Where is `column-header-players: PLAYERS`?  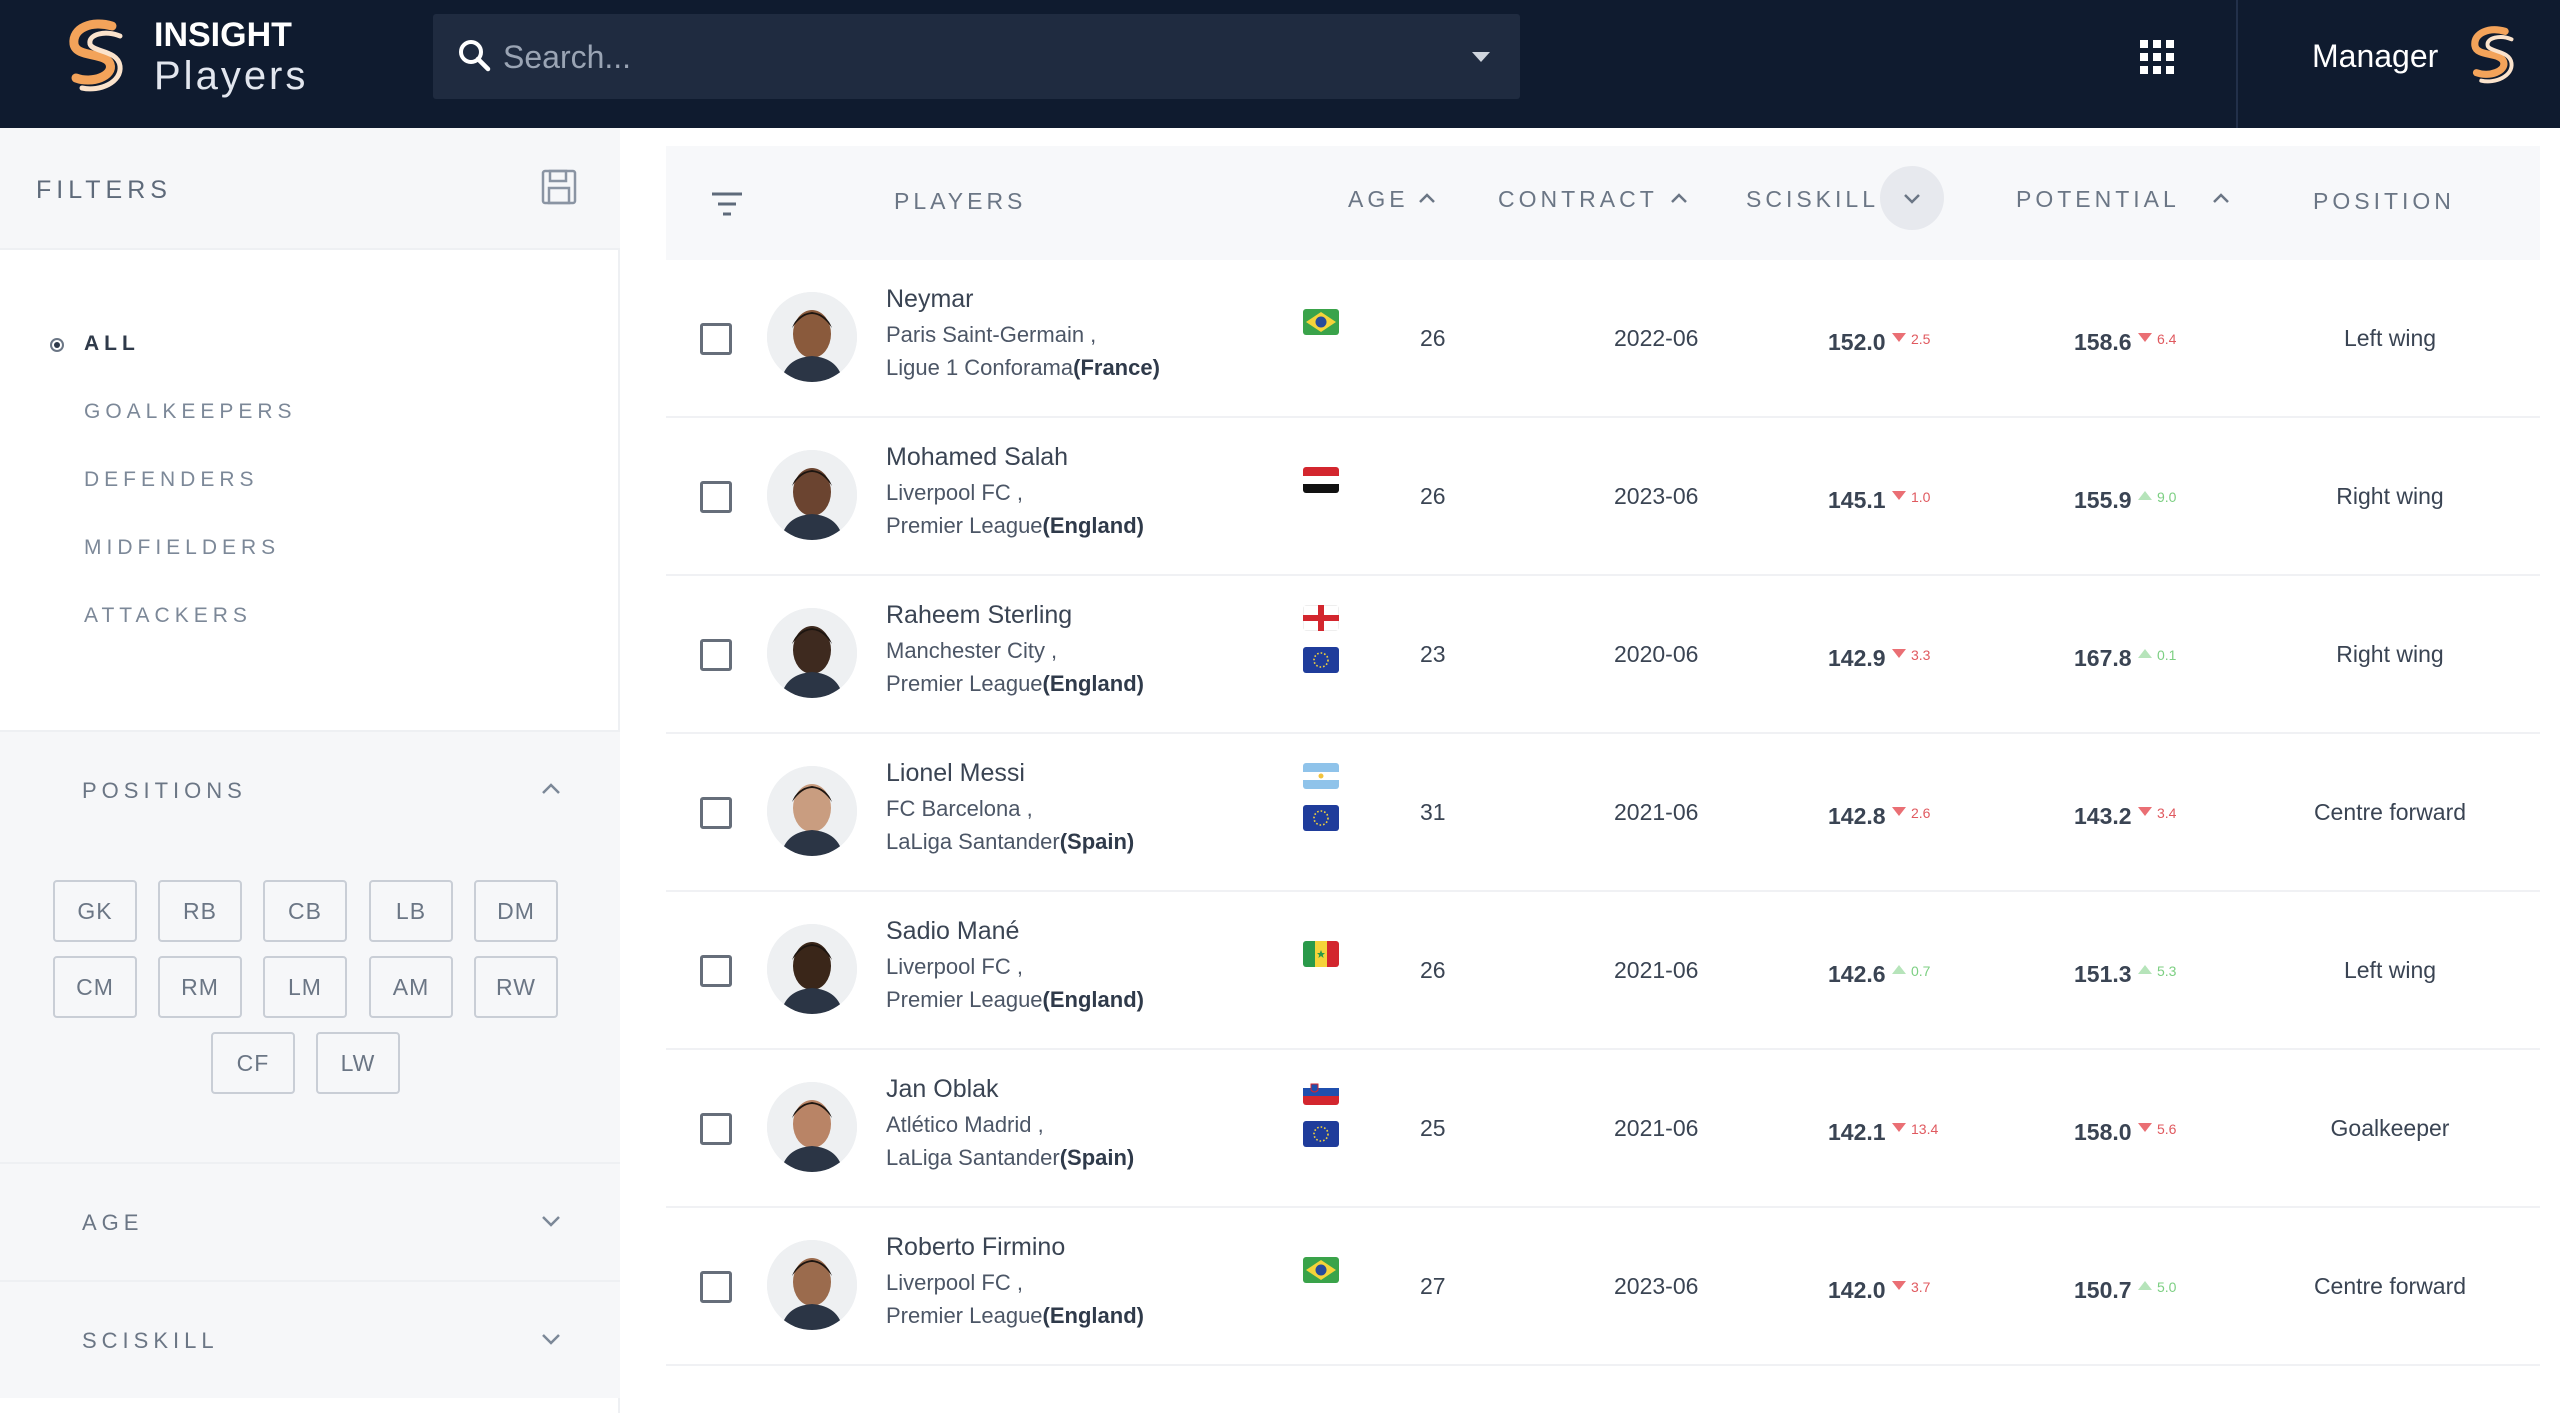
column-header-players: PLAYERS is located at coordinates (960, 201).